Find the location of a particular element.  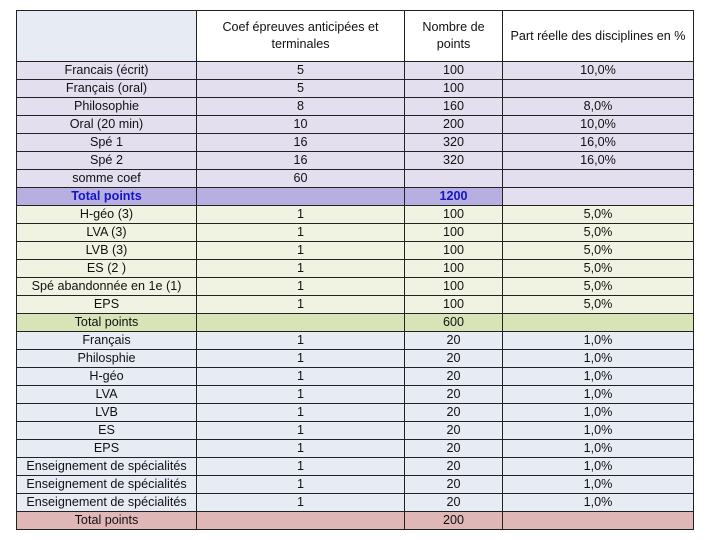

cell-points: 160 is located at coordinates (453, 106).